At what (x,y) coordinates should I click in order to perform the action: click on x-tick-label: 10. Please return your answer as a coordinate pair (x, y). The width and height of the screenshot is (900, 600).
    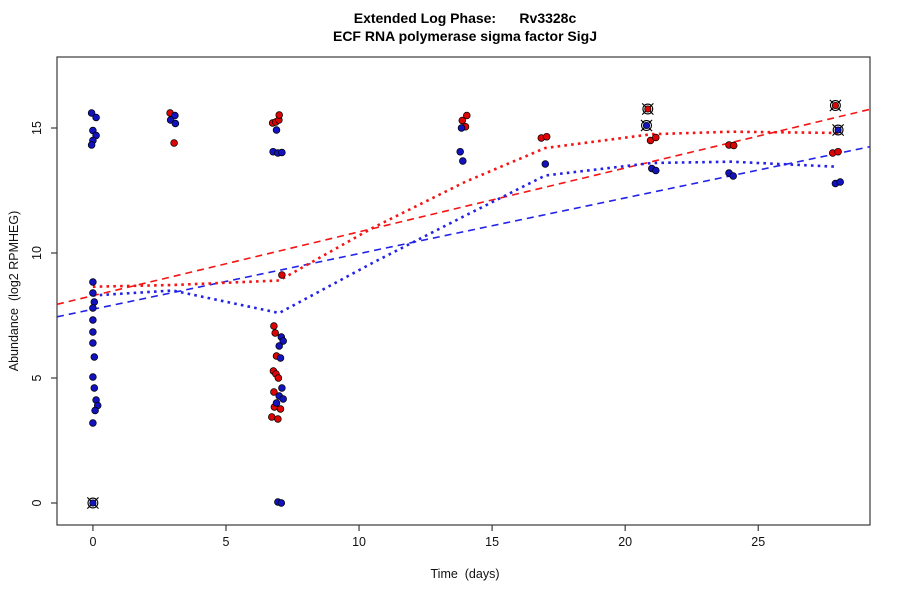
    Looking at the image, I should click on (359, 542).